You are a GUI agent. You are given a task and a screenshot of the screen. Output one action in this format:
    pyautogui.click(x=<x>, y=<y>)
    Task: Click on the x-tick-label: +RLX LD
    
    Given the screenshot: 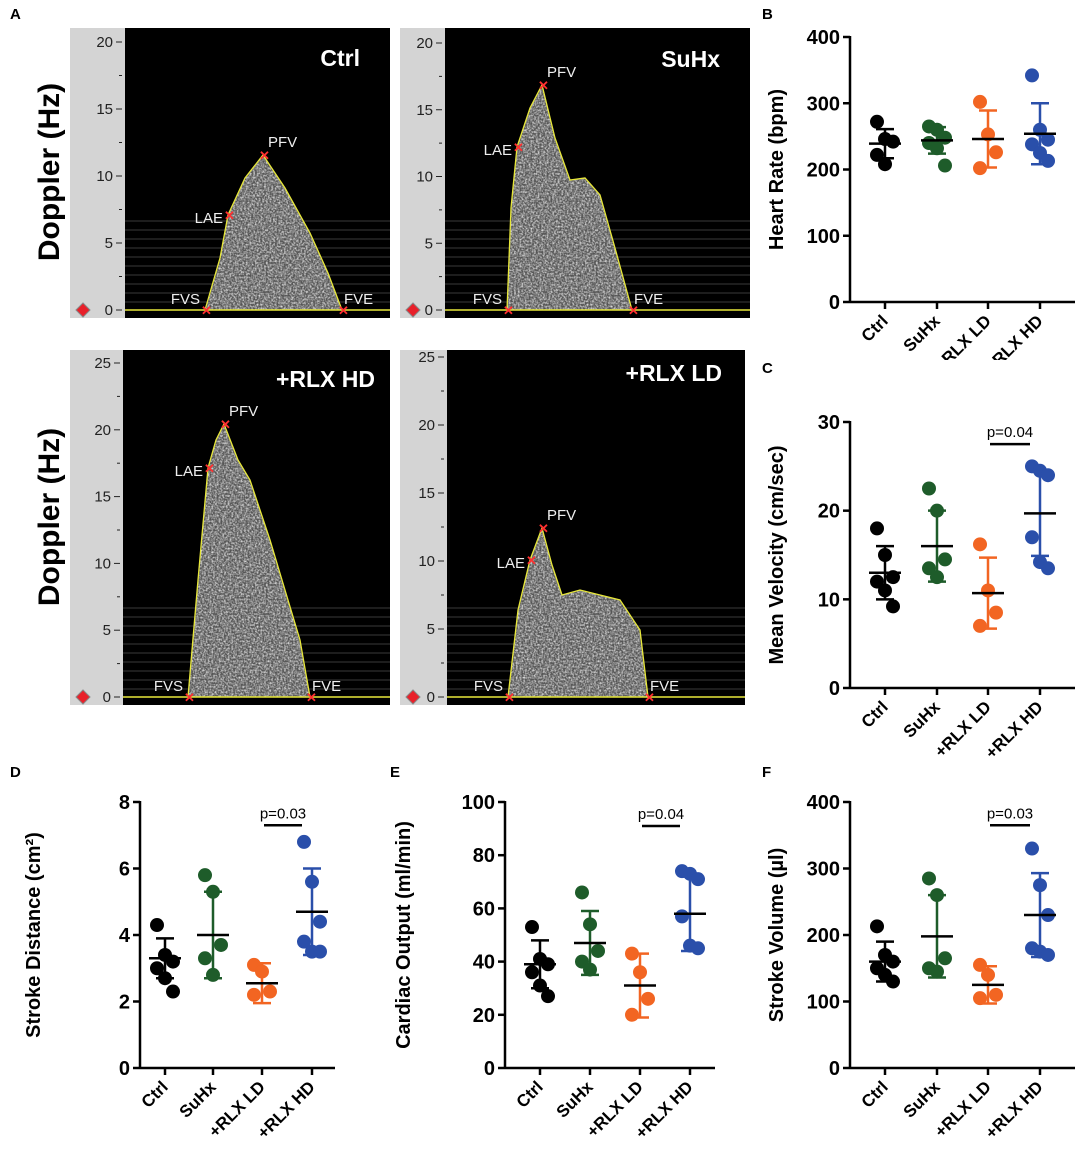 What is the action you would take?
    pyautogui.click(x=963, y=335)
    